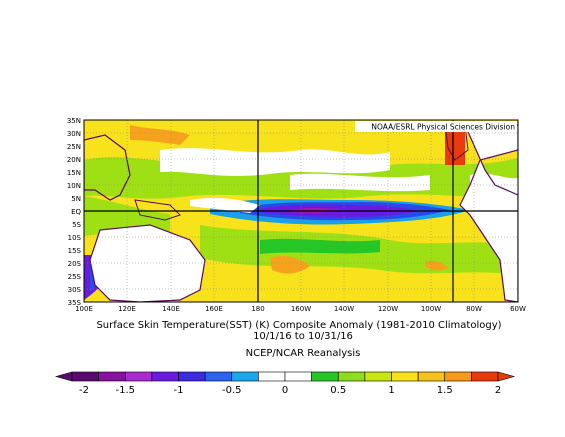  Describe the element at coordinates (127, 309) in the screenshot. I see `lon-label: 120E` at that location.